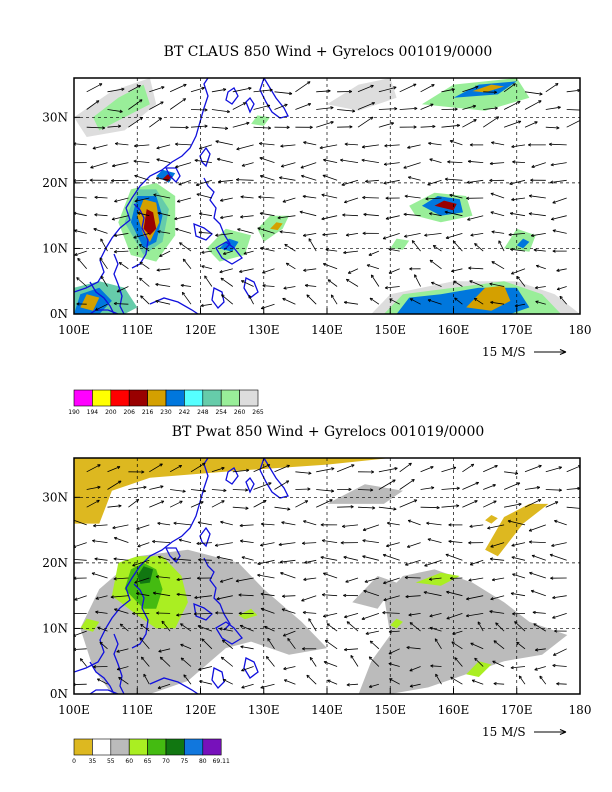  What do you see at coordinates (203, 761) in the screenshot?
I see `colorbar-label: 80` at bounding box center [203, 761].